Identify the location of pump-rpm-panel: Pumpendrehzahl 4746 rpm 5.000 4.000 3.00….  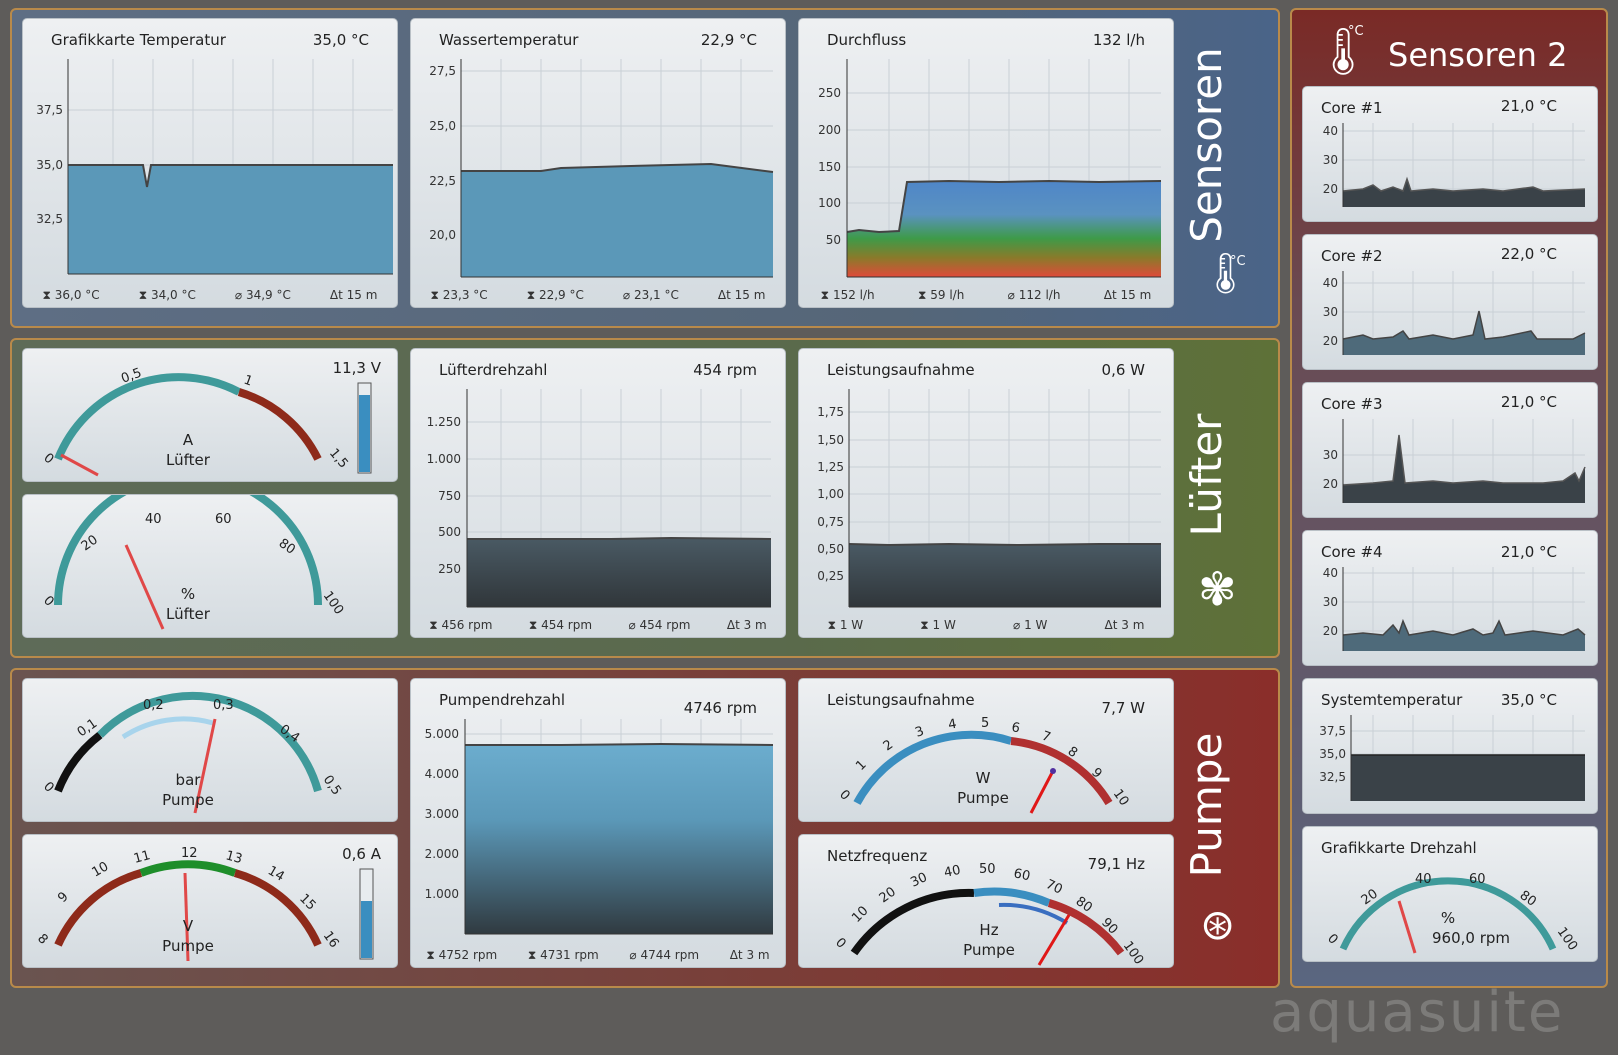
(598, 823).